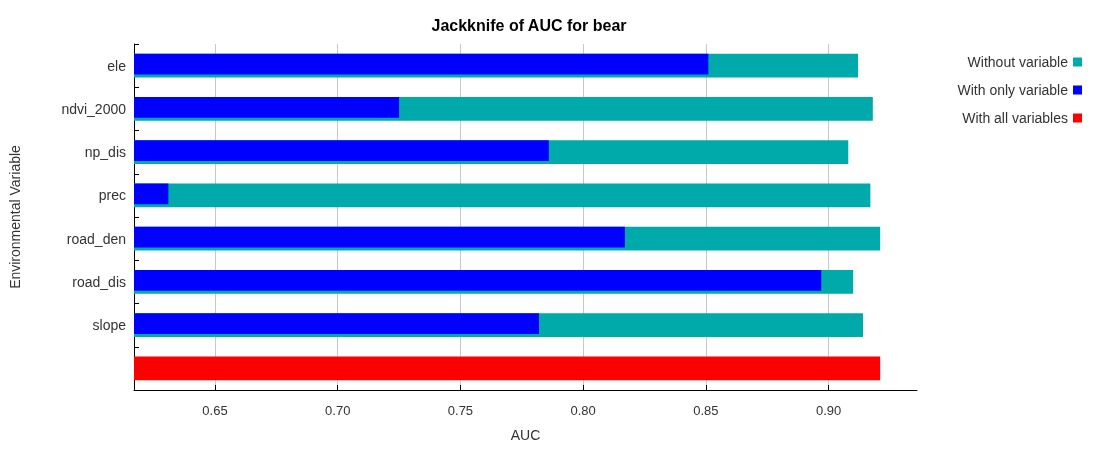 This screenshot has height=452, width=1099. Describe the element at coordinates (1018, 62) in the screenshot. I see `legend-label: Without variable` at that location.